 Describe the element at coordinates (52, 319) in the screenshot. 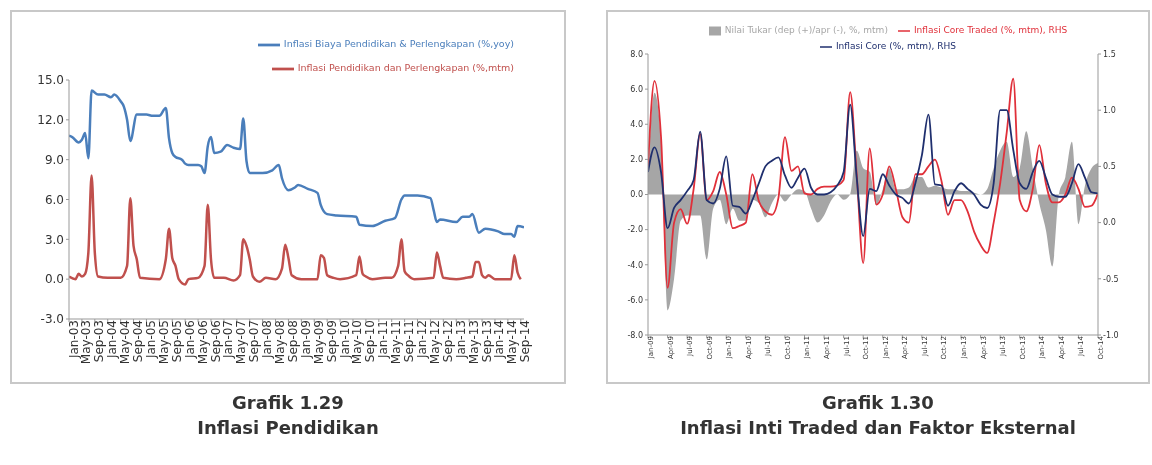

I see `y-tick-label: -3.0` at that location.